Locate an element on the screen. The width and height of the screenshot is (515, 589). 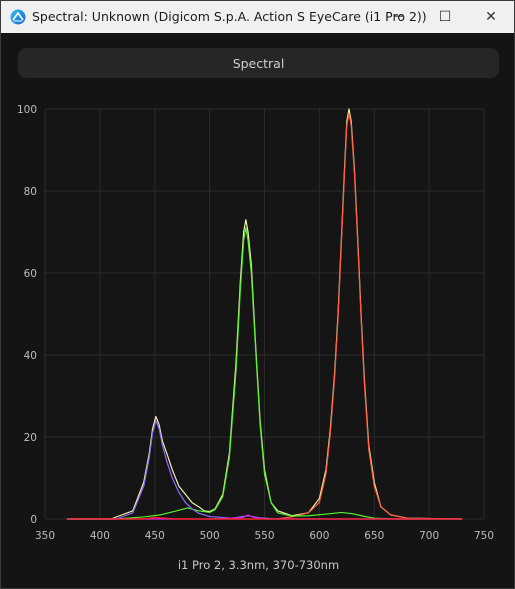
x-tick-label: 550 is located at coordinates (264, 536).